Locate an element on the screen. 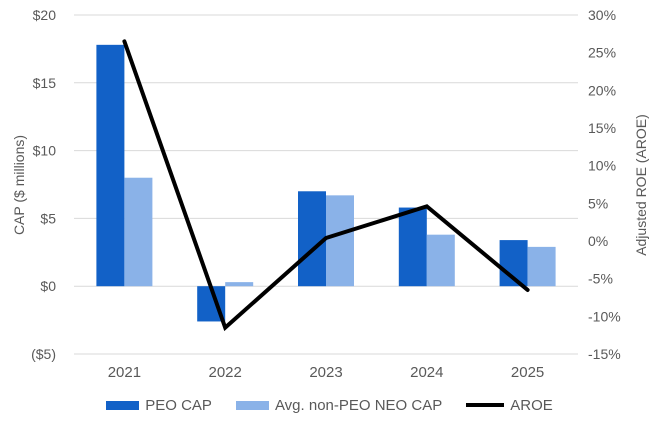 The image size is (659, 422). right-axis-tick-label: -10% is located at coordinates (604, 316).